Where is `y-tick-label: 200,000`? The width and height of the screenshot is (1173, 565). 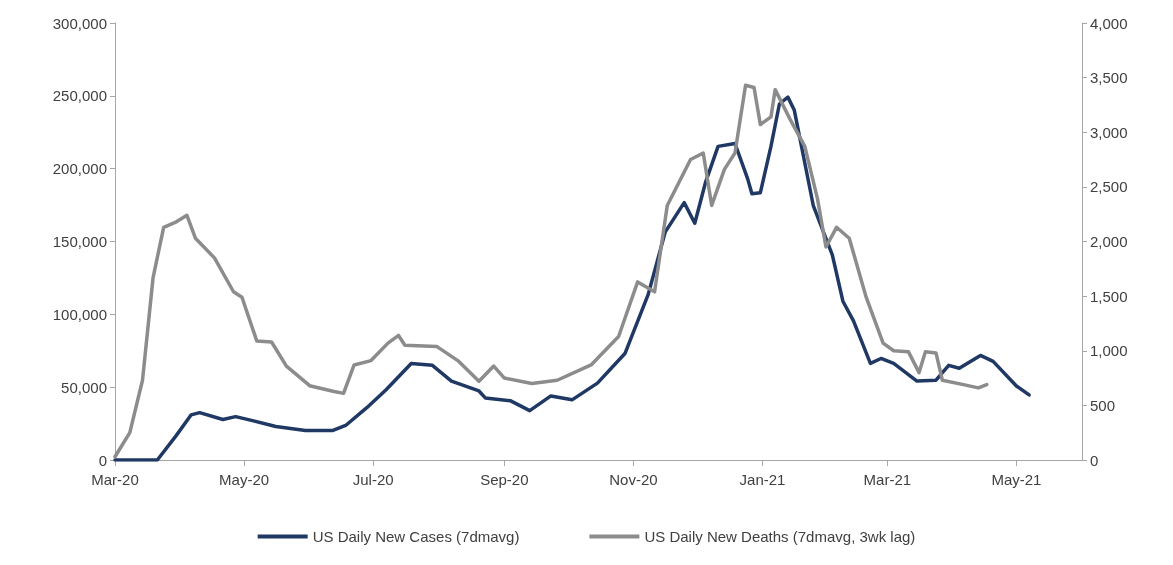 y-tick-label: 200,000 is located at coordinates (79, 169).